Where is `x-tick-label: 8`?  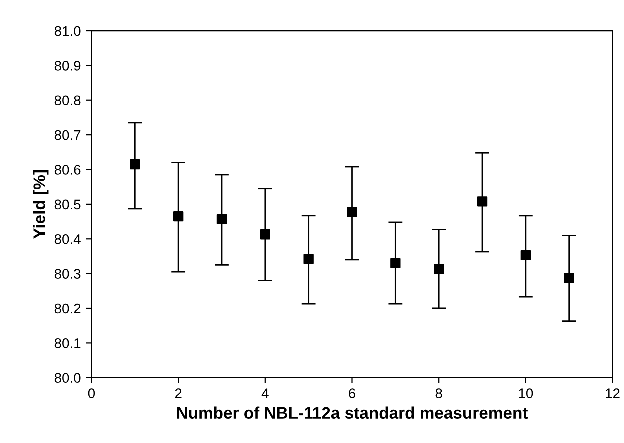
x-tick-label: 8 is located at coordinates (439, 393).